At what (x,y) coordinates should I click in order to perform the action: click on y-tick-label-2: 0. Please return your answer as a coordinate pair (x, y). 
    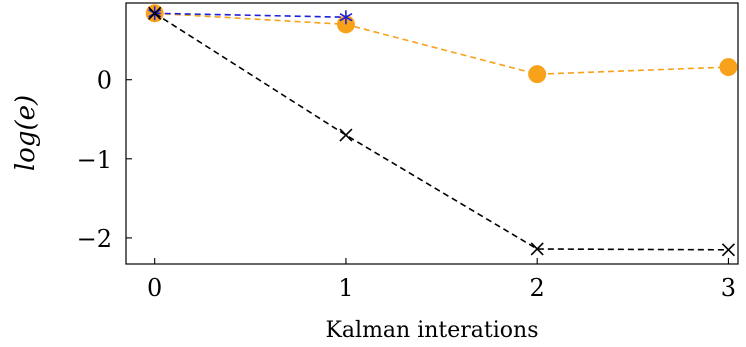
    Looking at the image, I should click on (104, 81).